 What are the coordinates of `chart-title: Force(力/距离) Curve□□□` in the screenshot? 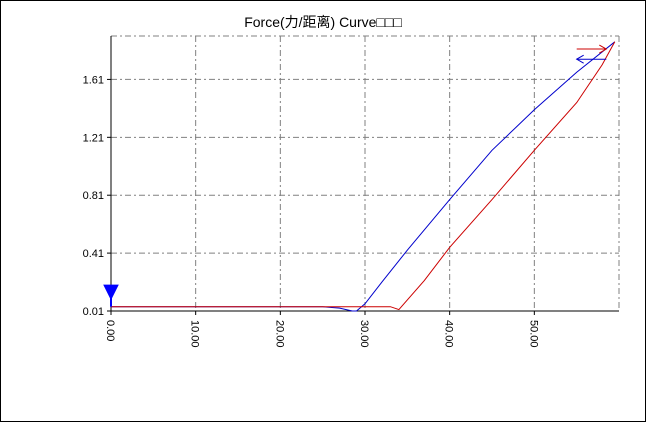 It's located at (323, 22).